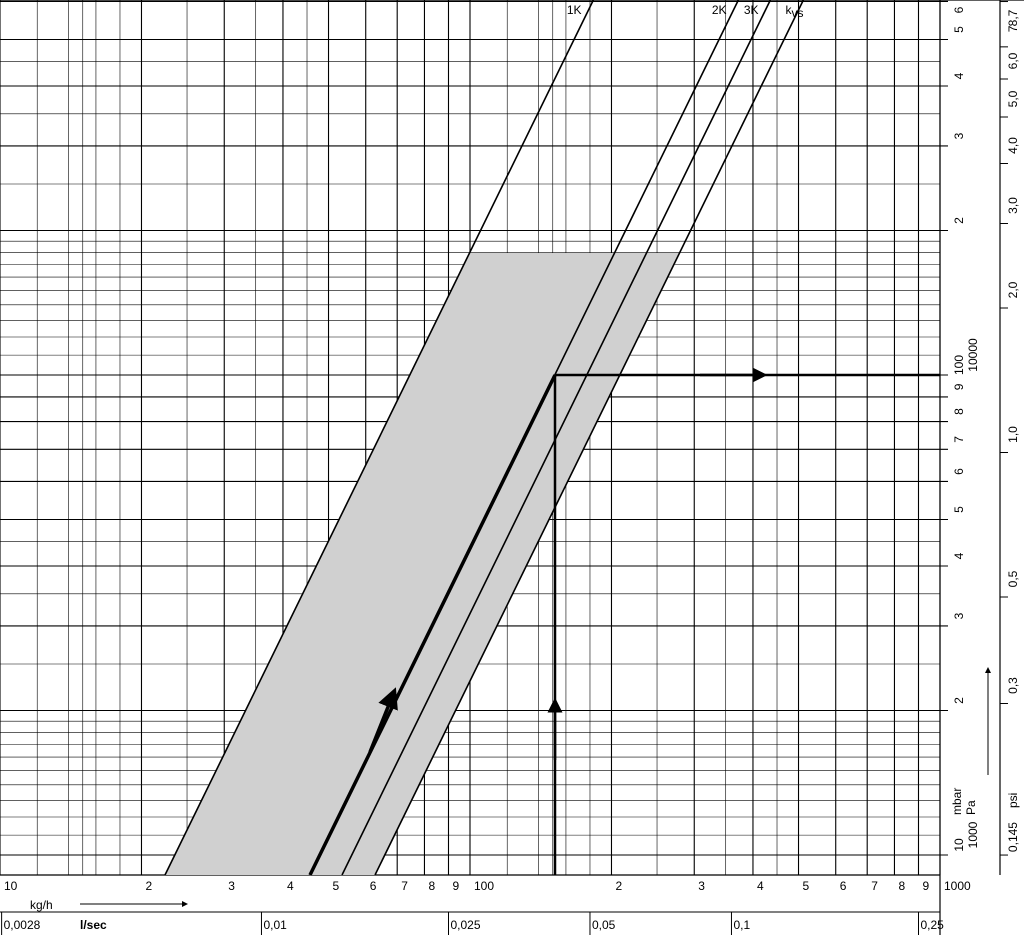 This screenshot has height=935, width=1024. Describe the element at coordinates (93, 925) in the screenshot. I see `flow-axis-unit: l/sec` at that location.